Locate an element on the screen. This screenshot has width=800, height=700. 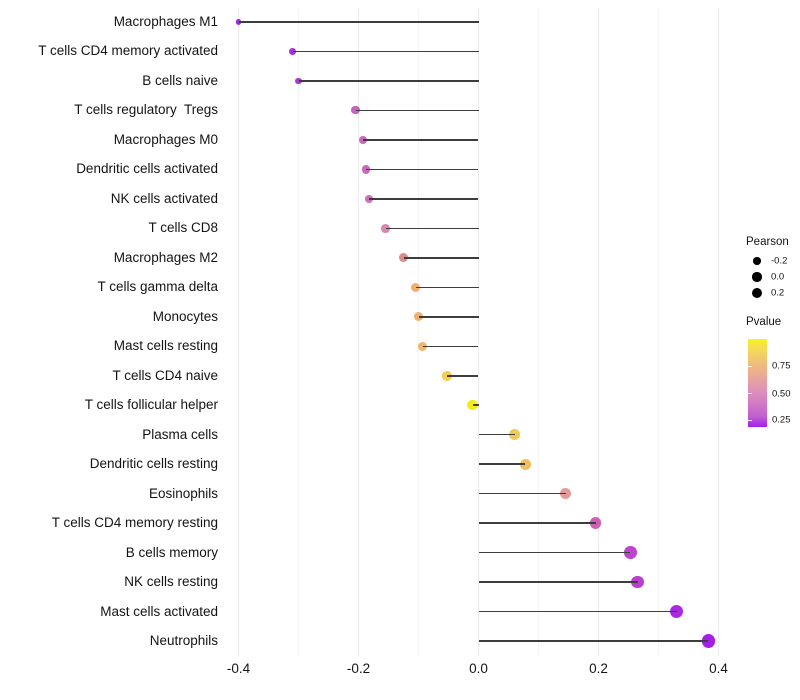
legend-size-label: 0.0 is located at coordinates (778, 277).